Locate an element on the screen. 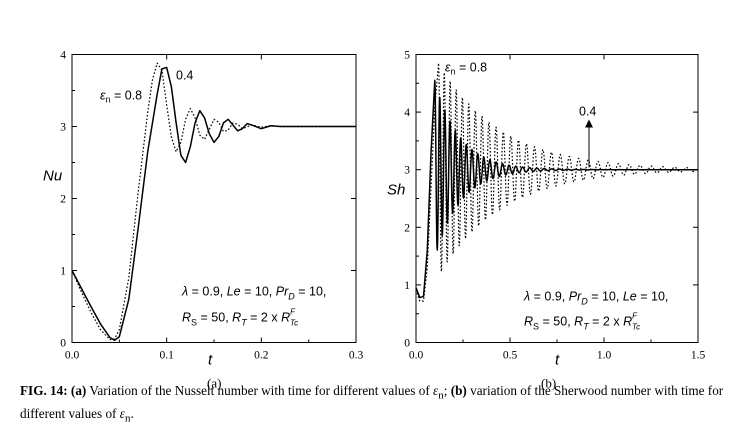 The width and height of the screenshot is (740, 431). panel-a-xtick-label: 0.3 is located at coordinates (356, 356).